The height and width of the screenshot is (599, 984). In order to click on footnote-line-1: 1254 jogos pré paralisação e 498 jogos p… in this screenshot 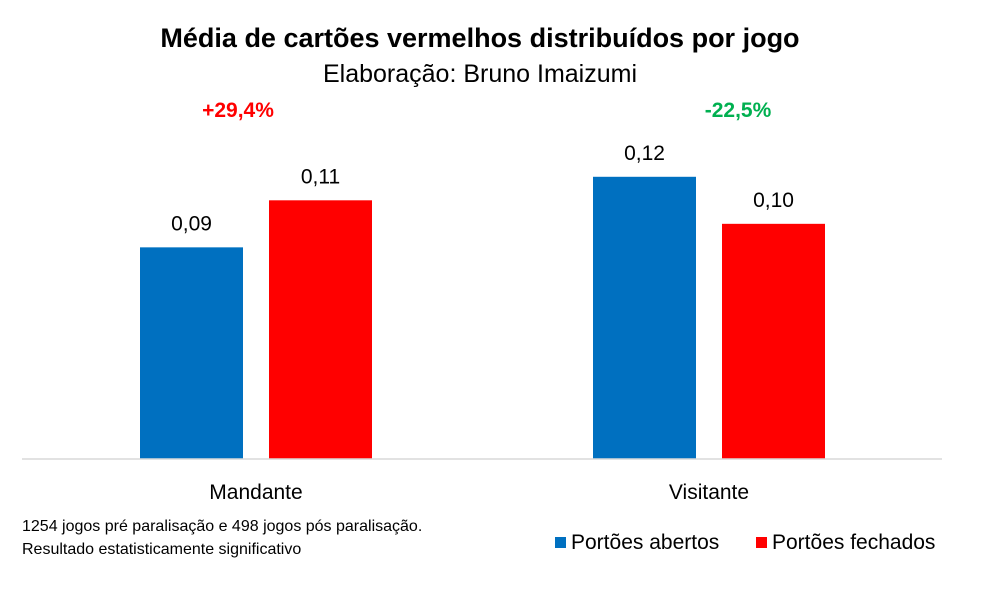, I will do `click(222, 526)`.